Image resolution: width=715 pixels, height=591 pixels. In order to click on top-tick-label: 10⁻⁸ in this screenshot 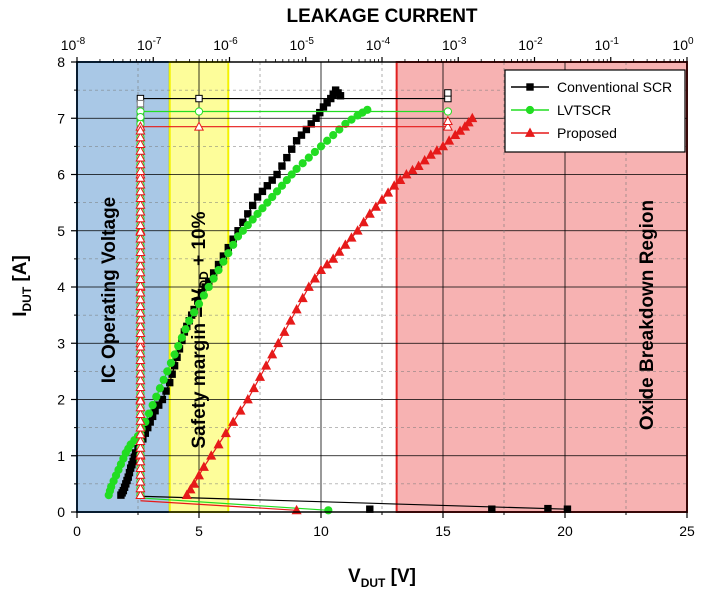, I will do `click(73, 44)`.